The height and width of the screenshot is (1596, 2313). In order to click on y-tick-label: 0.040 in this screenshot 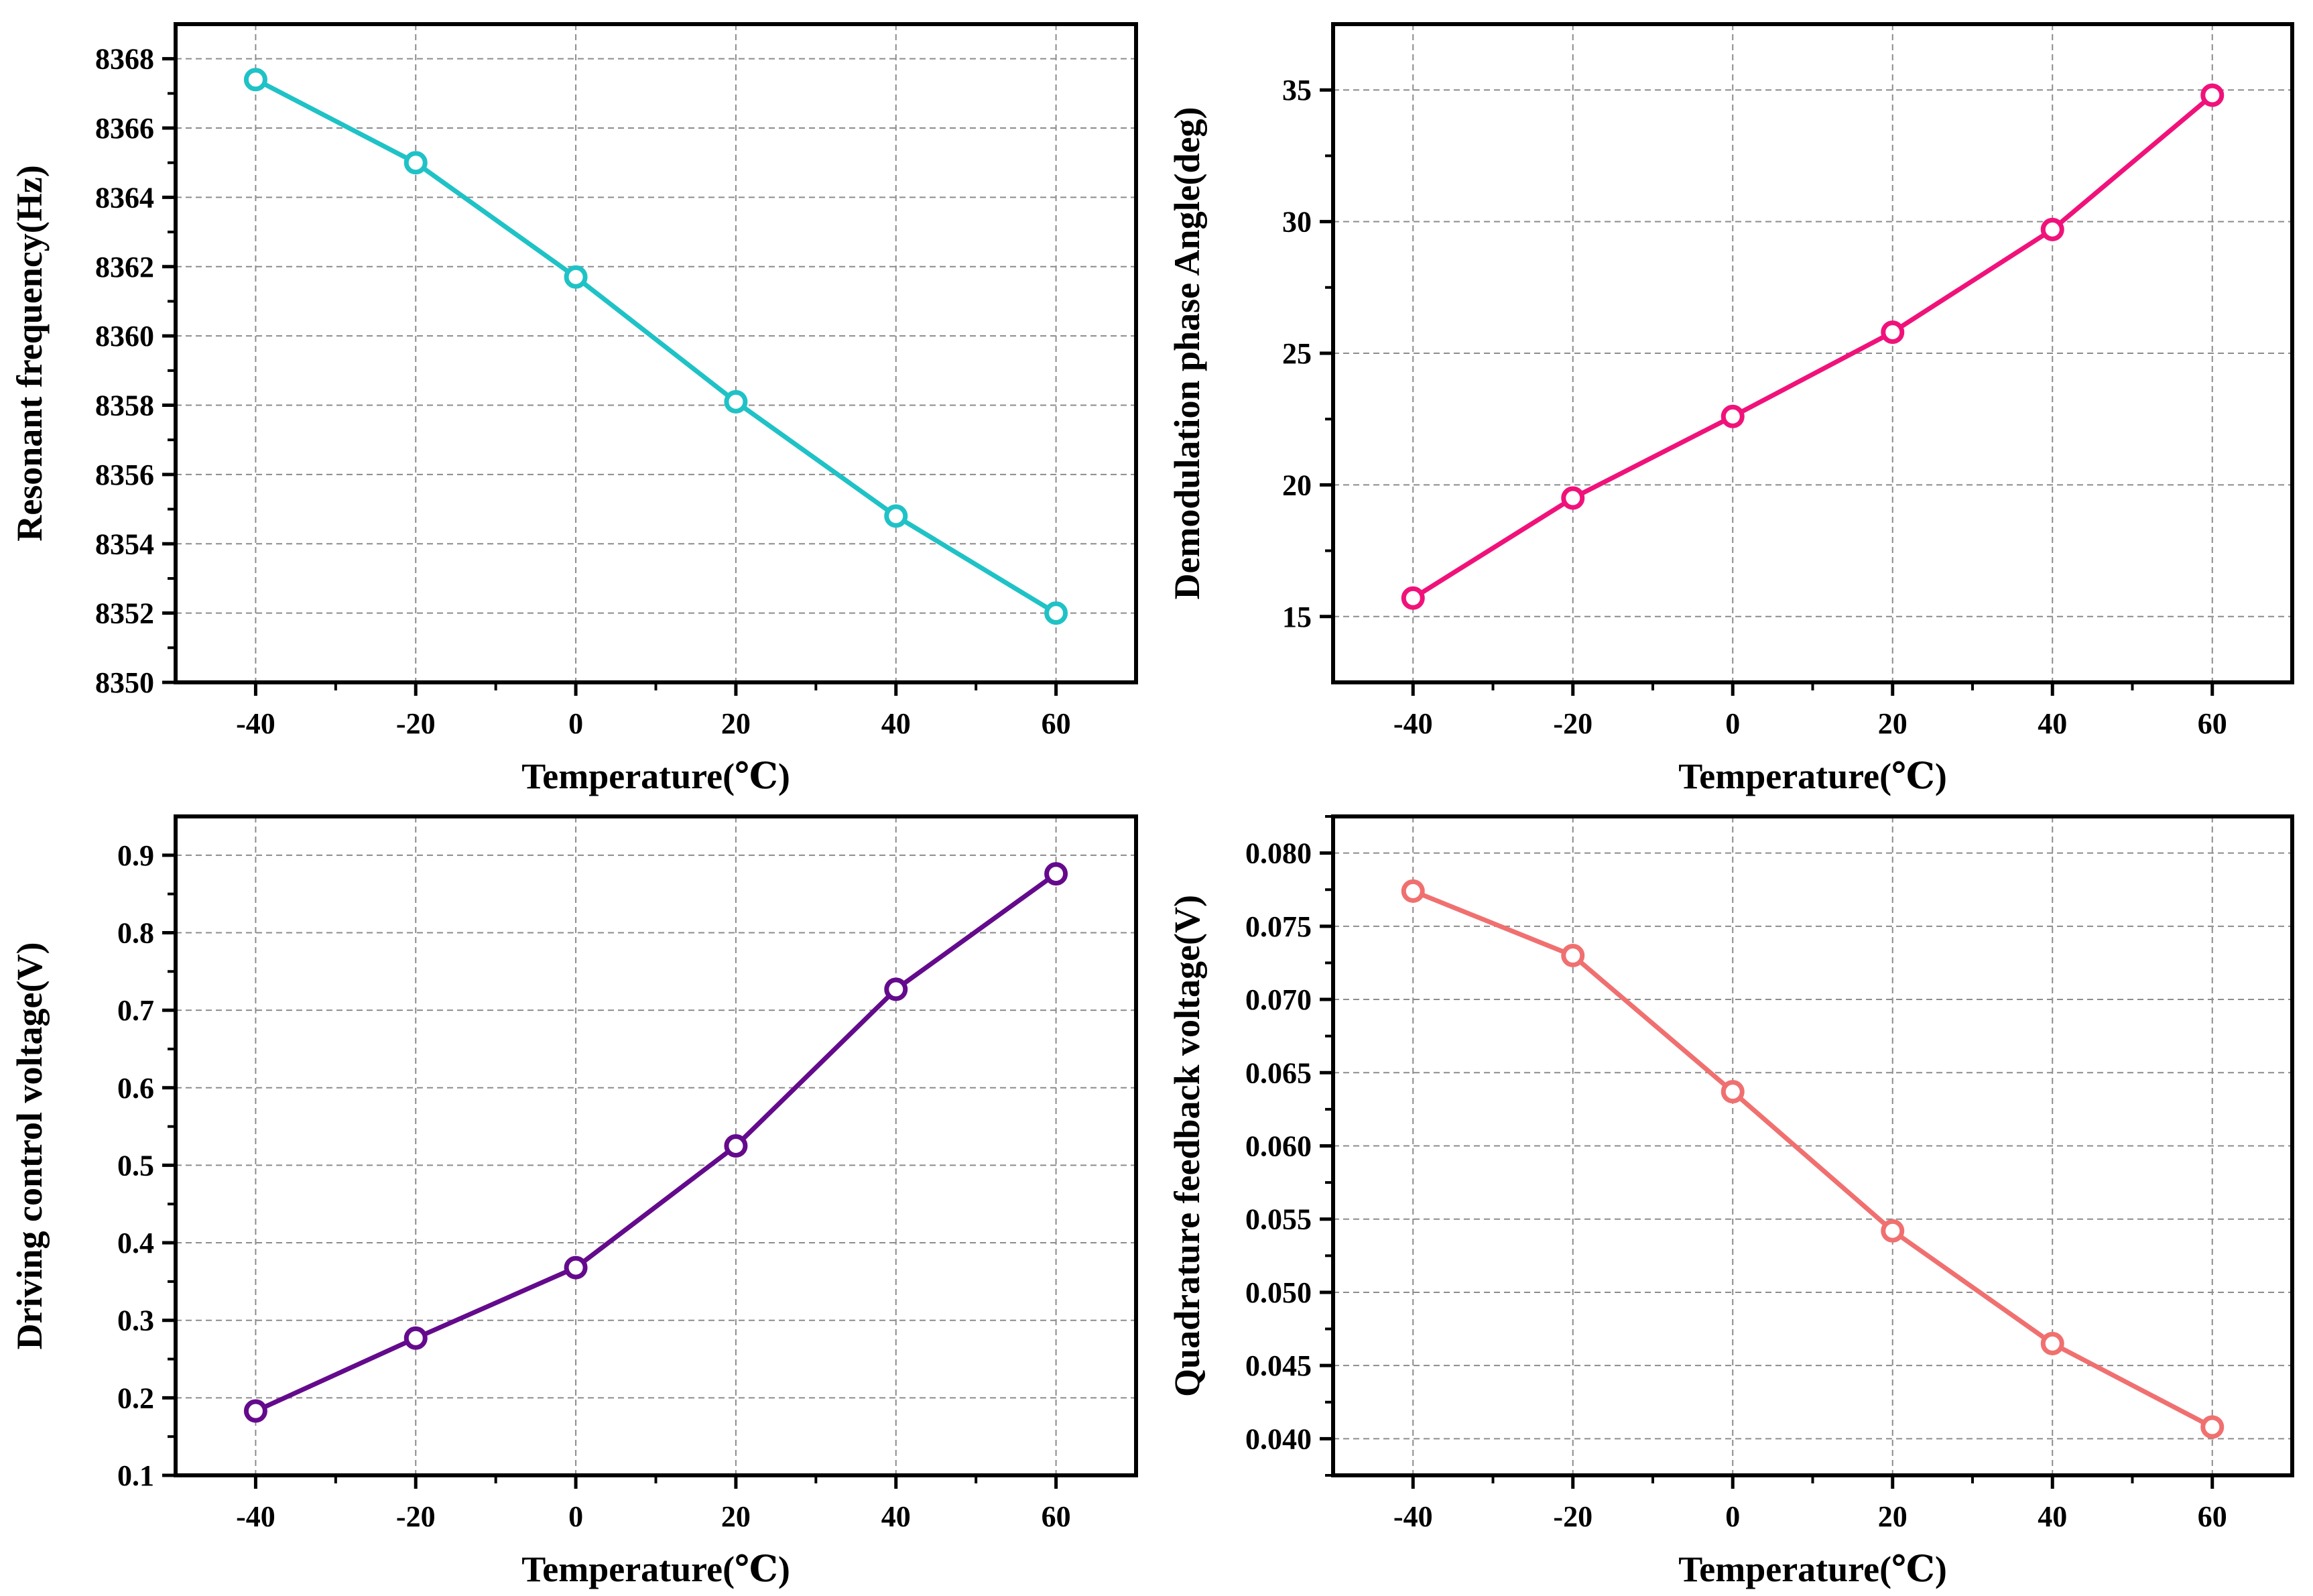, I will do `click(1278, 1438)`.